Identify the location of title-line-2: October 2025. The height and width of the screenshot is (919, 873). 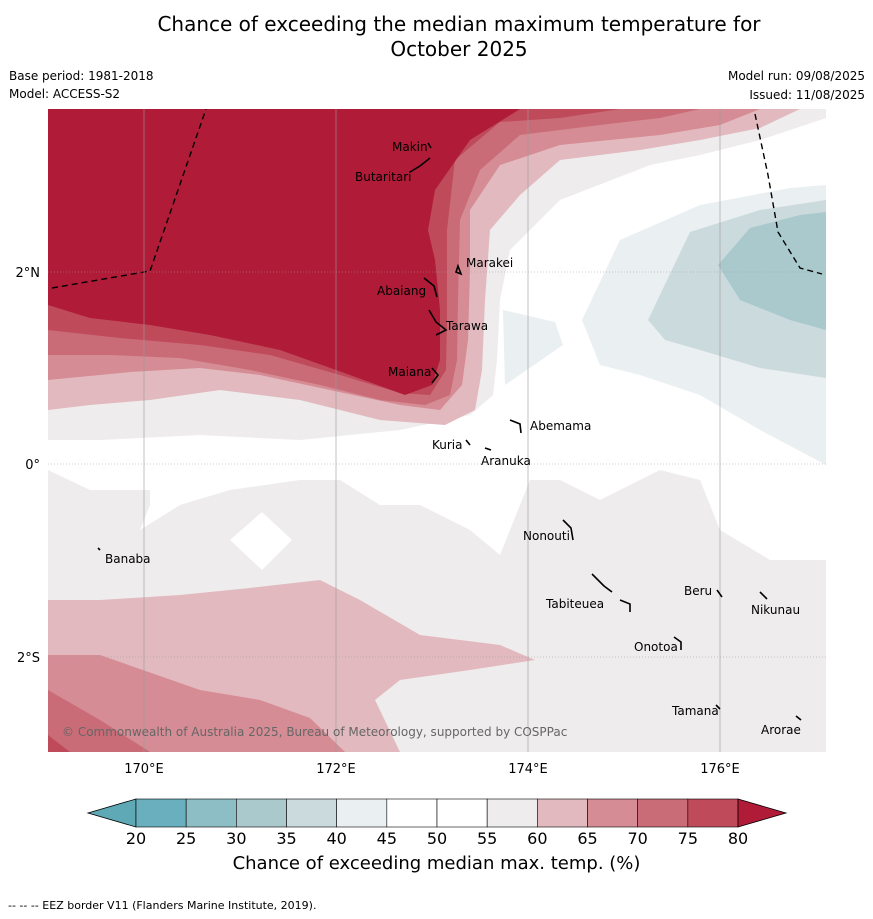
(459, 49).